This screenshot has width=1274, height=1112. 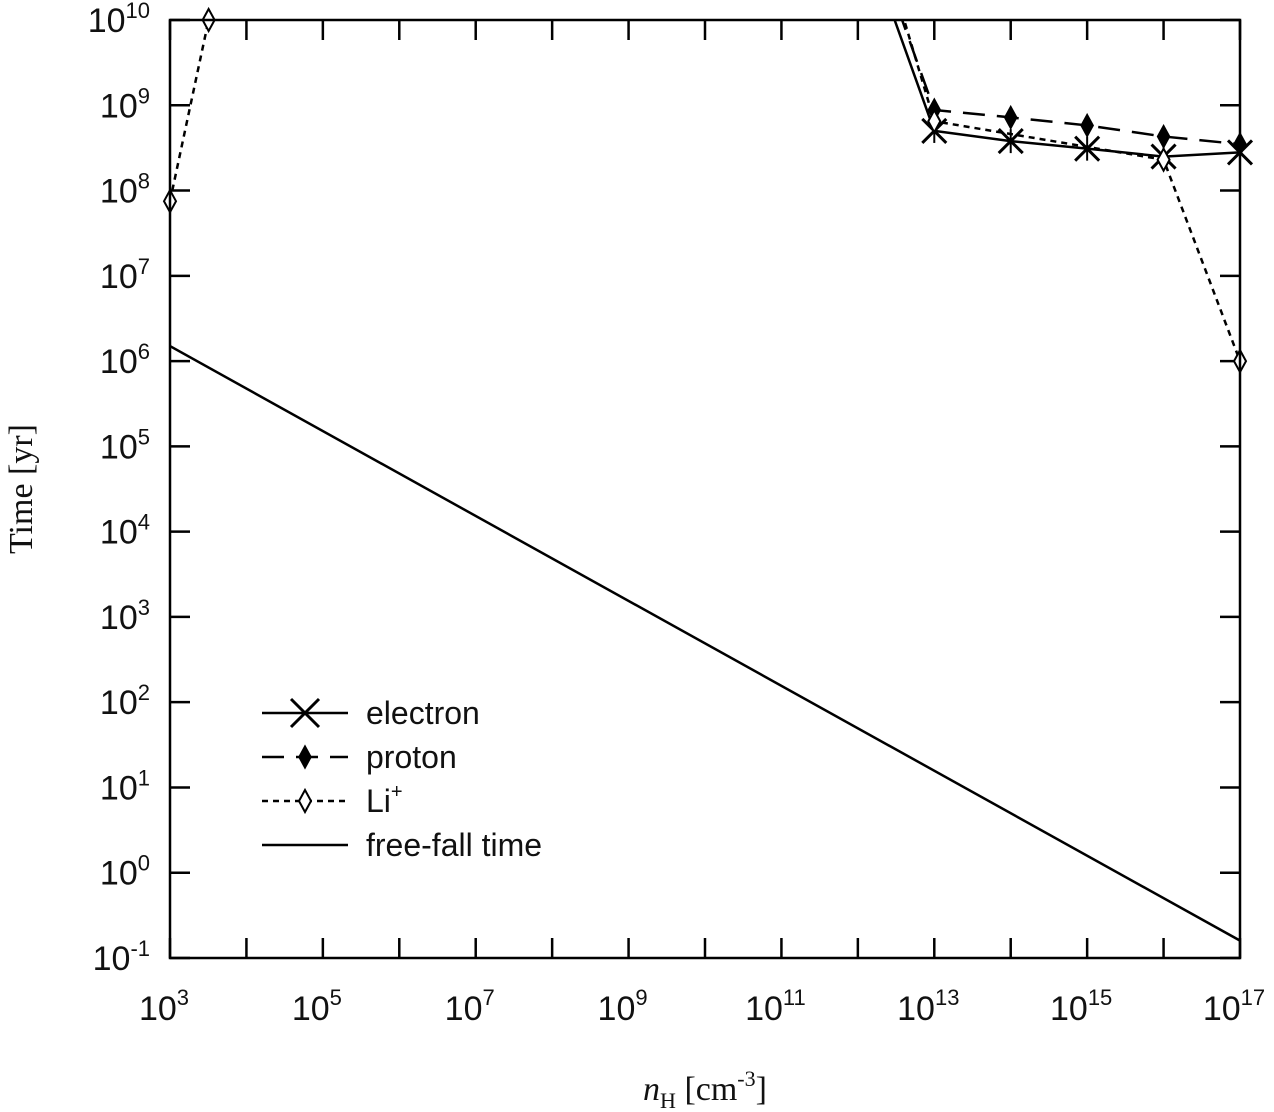 I want to click on x-axis-unit-exp: -3, so click(x=746, y=1078).